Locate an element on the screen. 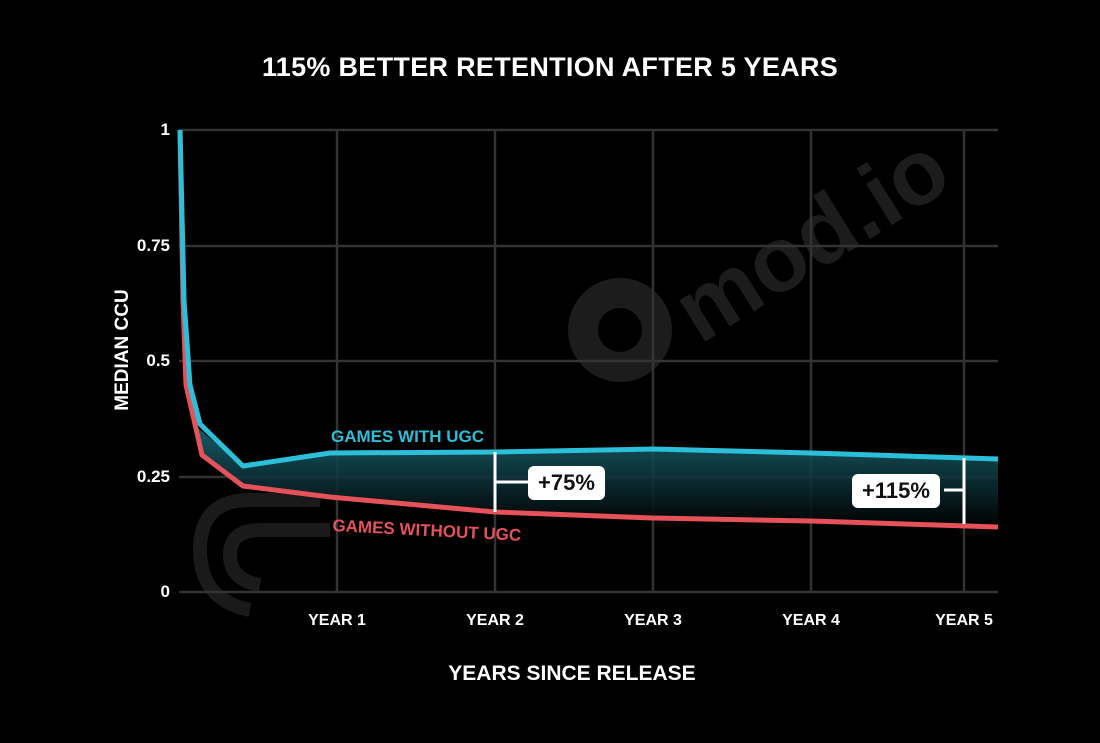 This screenshot has width=1100, height=743. x-tick-year2: YEAR 2 is located at coordinates (495, 620).